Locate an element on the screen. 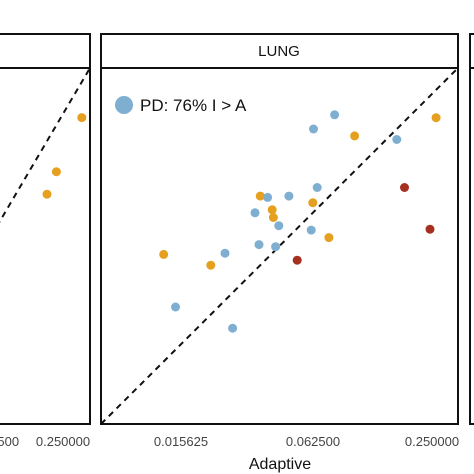  panel-right is located at coordinates (471, 229).